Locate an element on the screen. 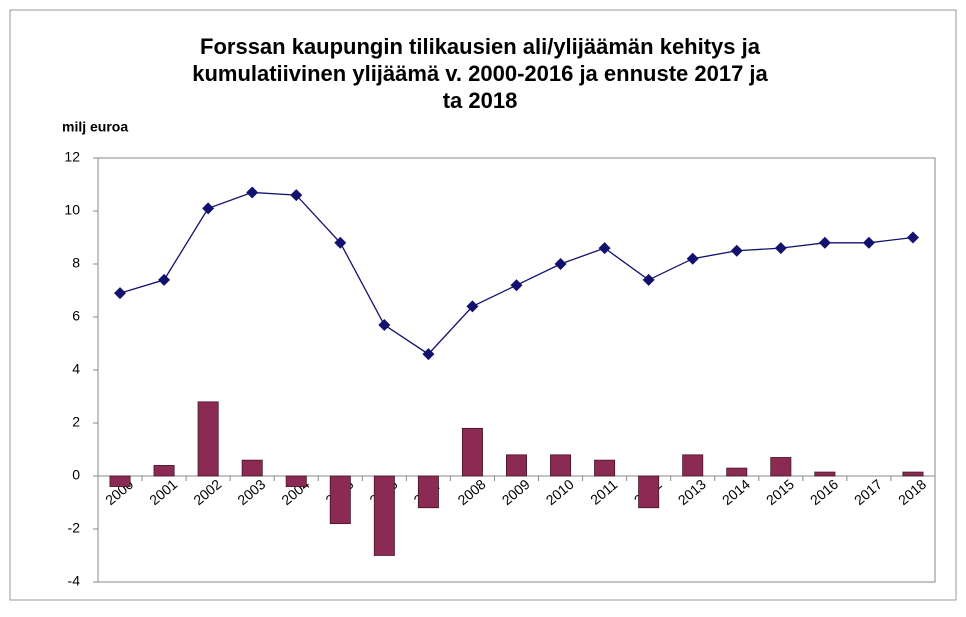 This screenshot has width=966, height=617. y-axis-label: milj euroa is located at coordinates (95, 127).